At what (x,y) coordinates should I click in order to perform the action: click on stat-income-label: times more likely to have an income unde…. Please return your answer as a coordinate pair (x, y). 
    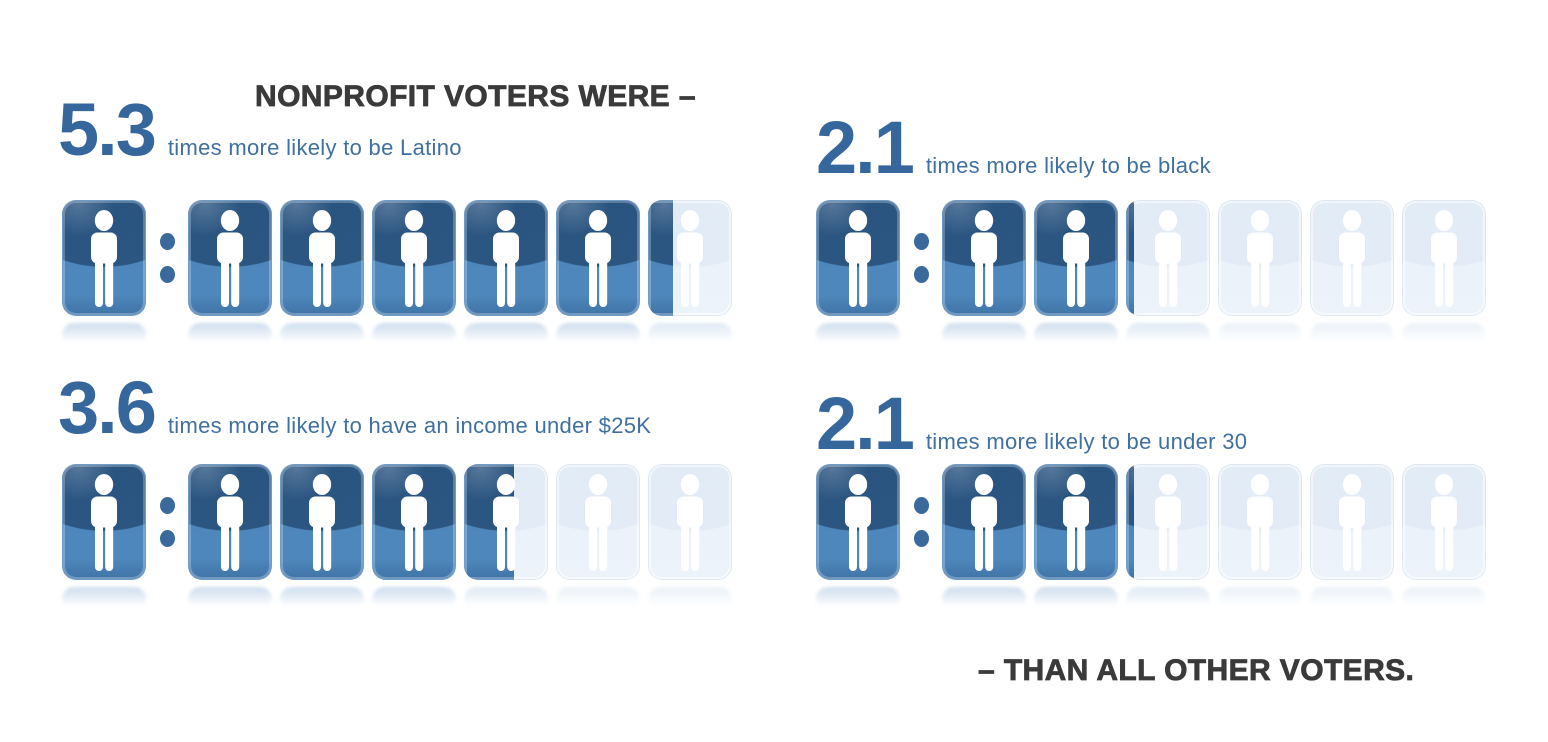
    Looking at the image, I should click on (409, 425).